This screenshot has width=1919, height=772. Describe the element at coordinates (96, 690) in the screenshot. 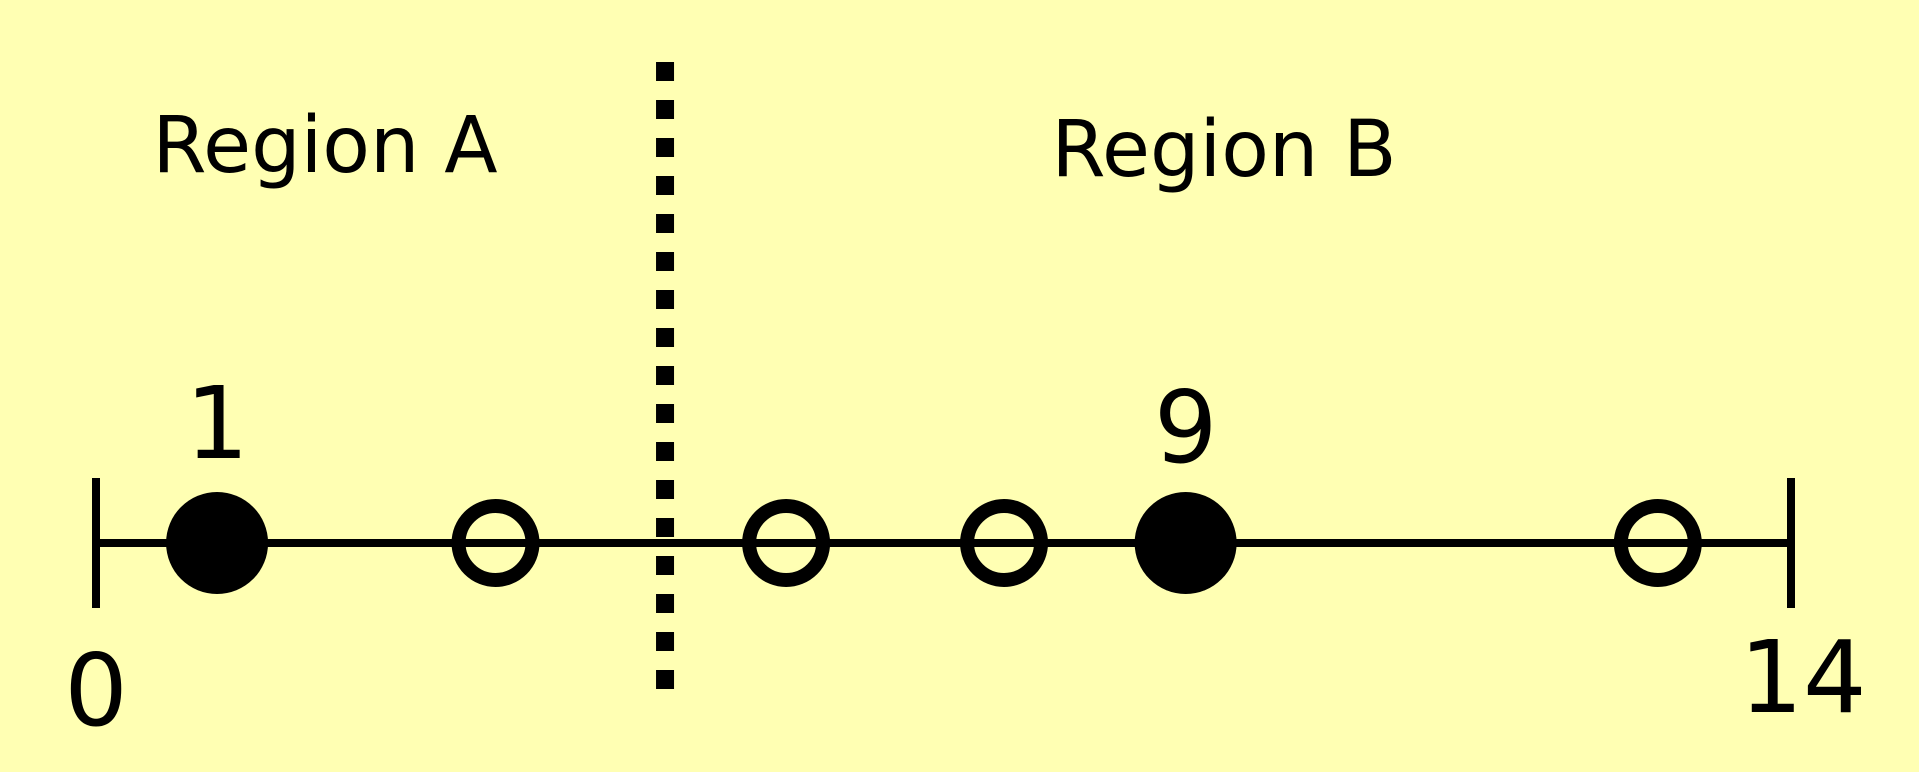

I see `axis-min-label: 0` at that location.